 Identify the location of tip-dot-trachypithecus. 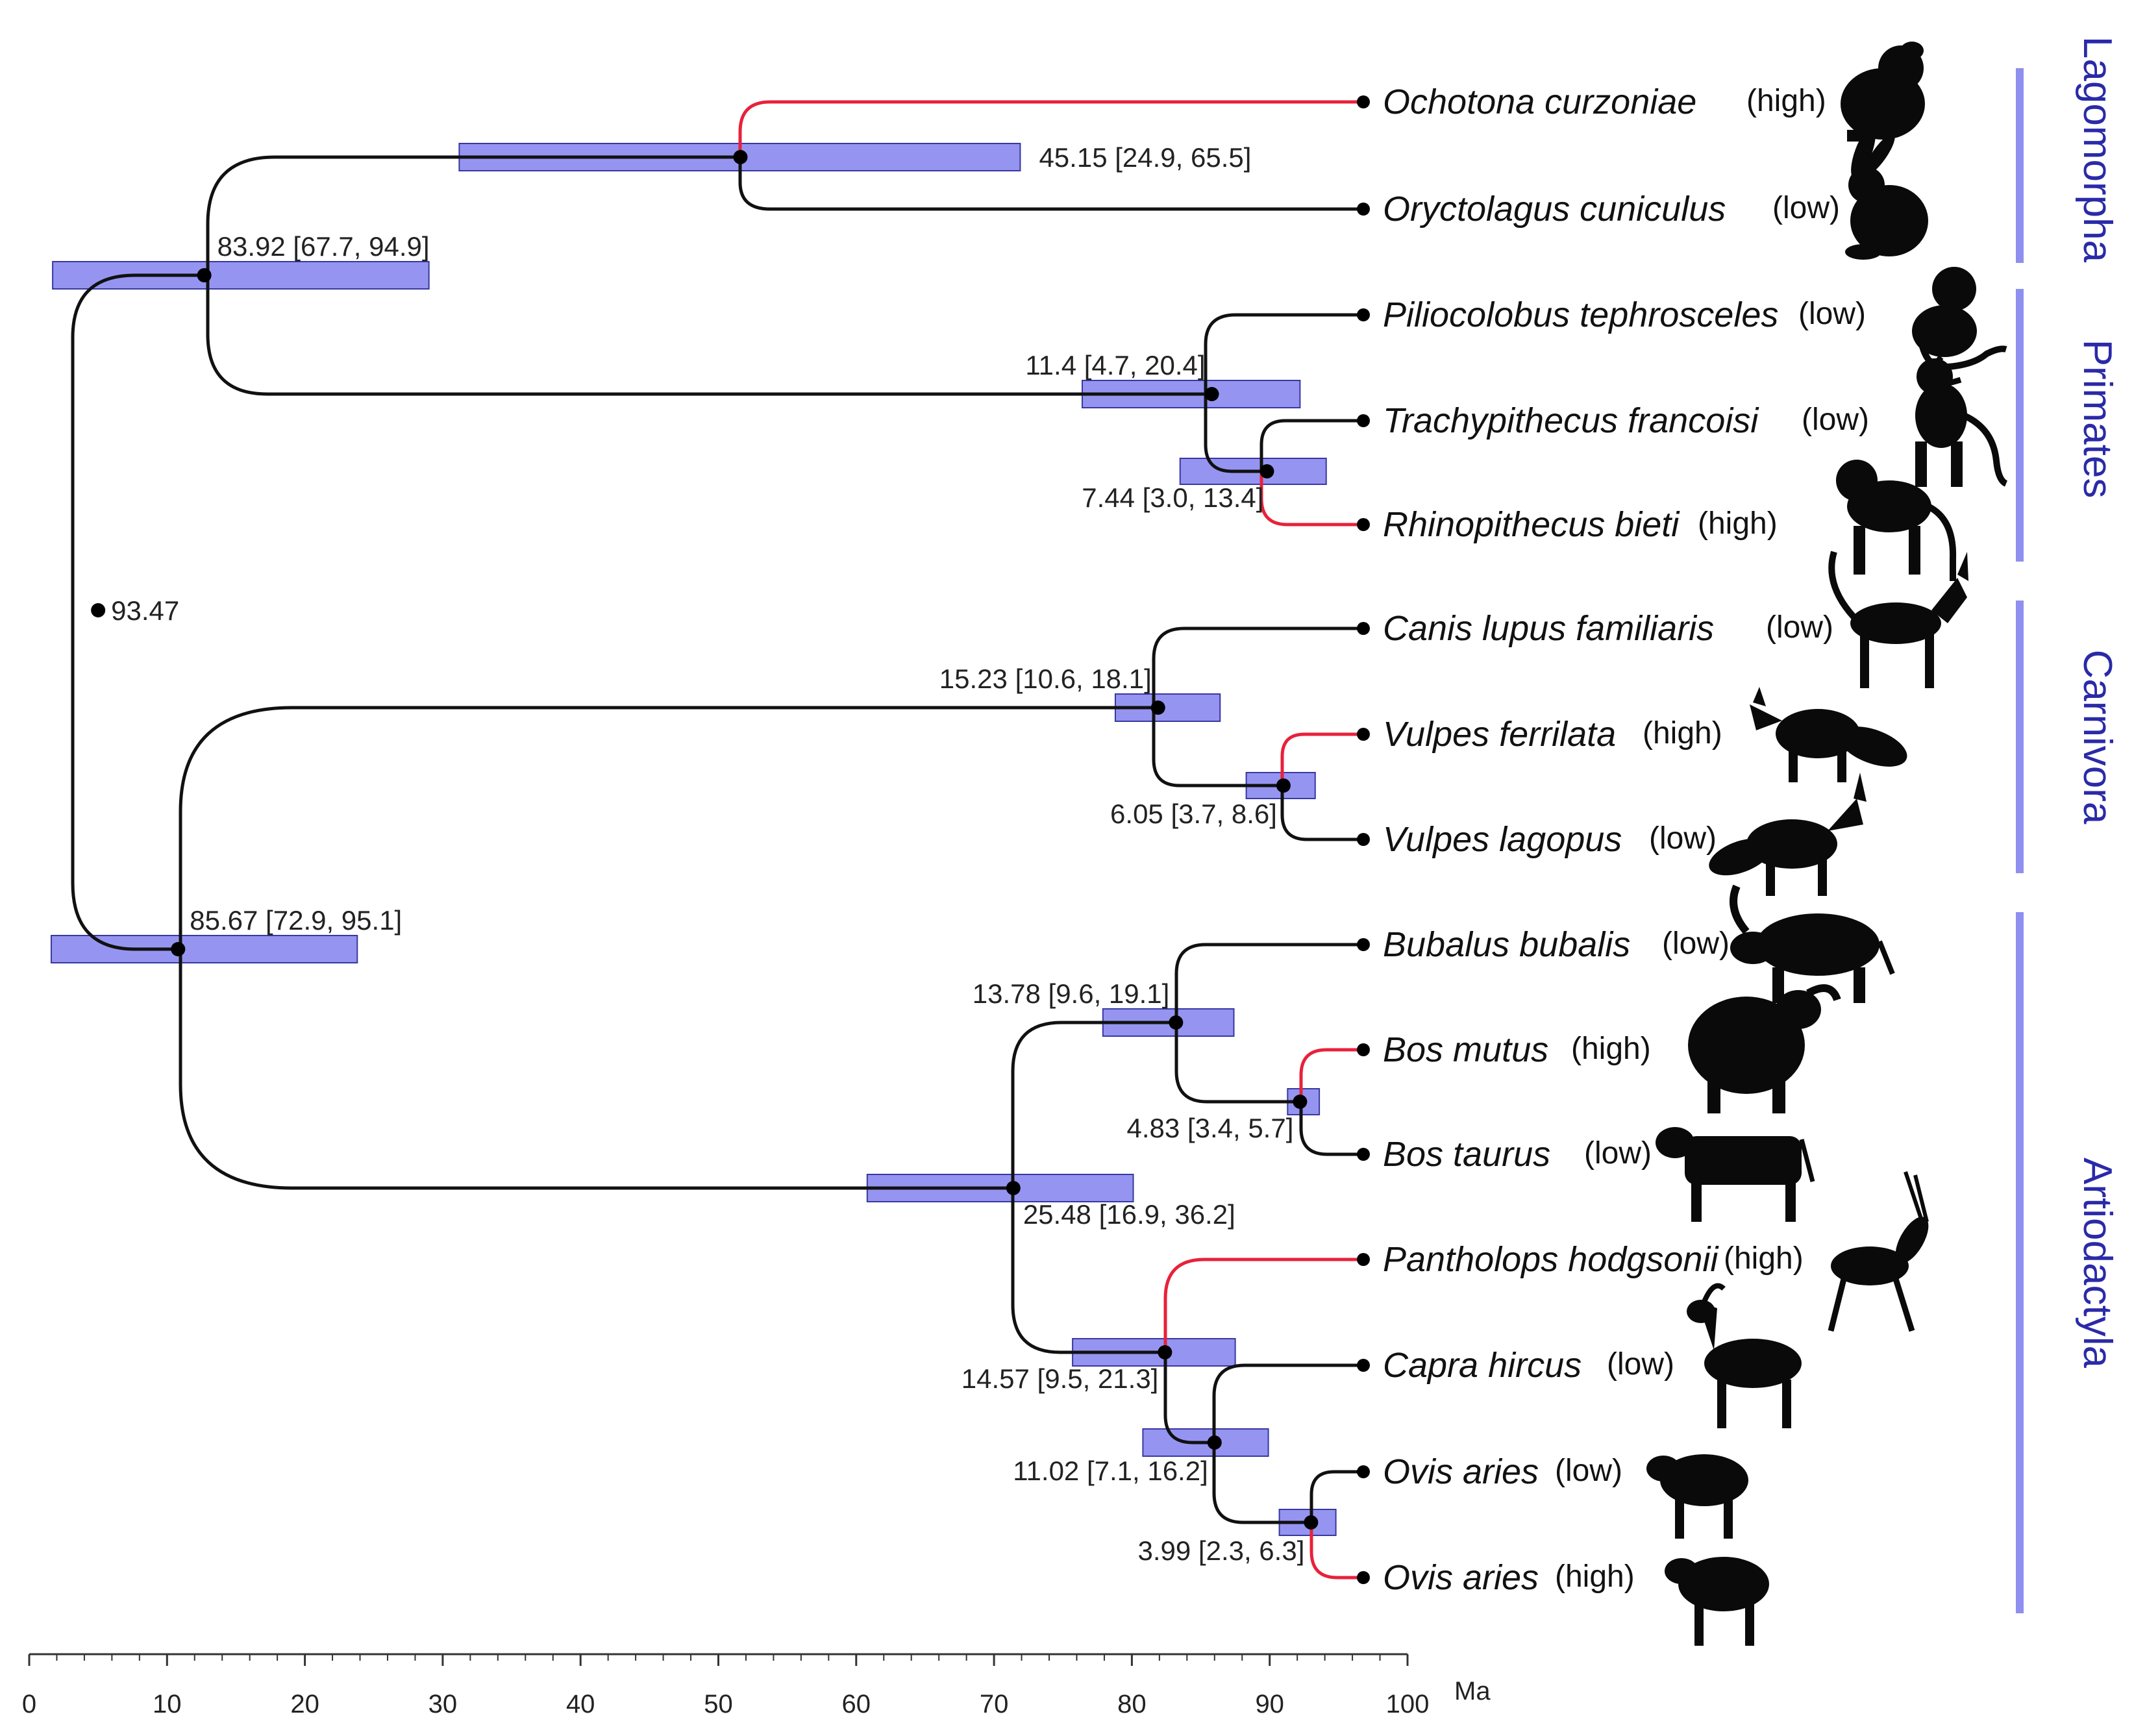
(1363, 421).